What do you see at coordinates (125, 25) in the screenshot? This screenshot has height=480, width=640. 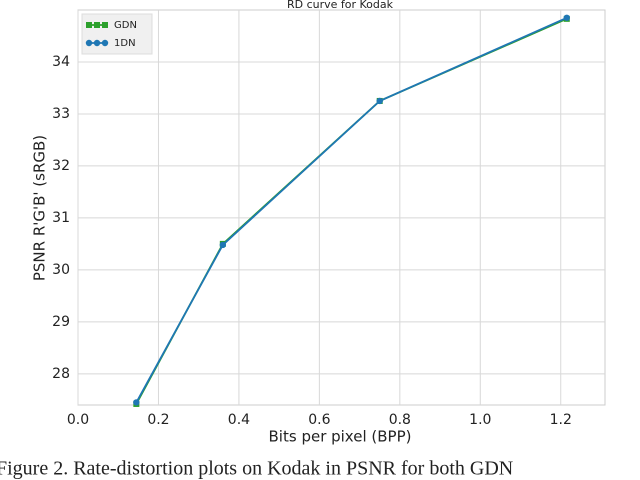 I see `legend-label: GDN` at bounding box center [125, 25].